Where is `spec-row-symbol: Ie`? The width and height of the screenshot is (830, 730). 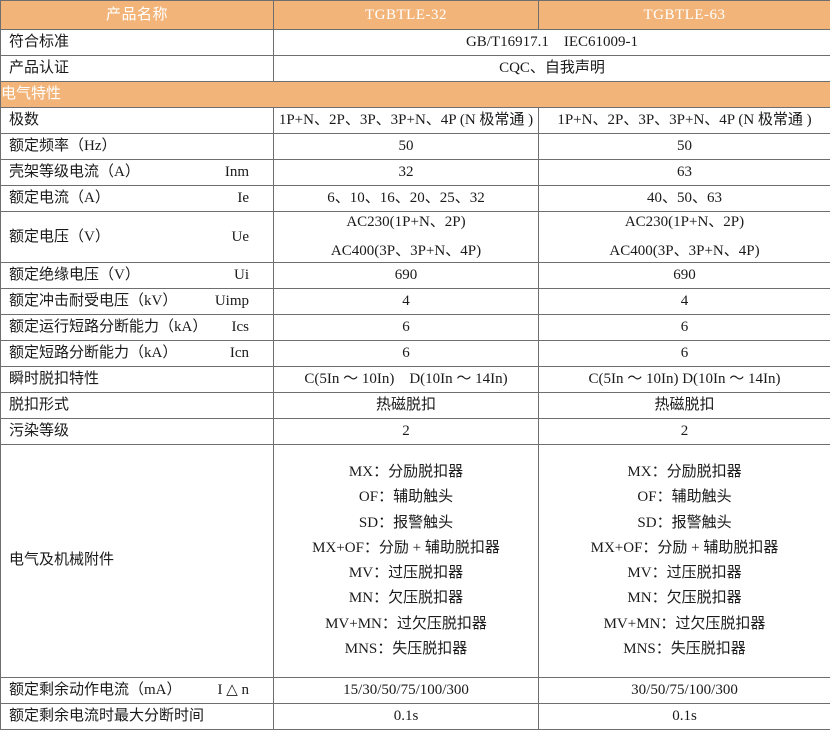
spec-row-symbol: Ie is located at coordinates (236, 198).